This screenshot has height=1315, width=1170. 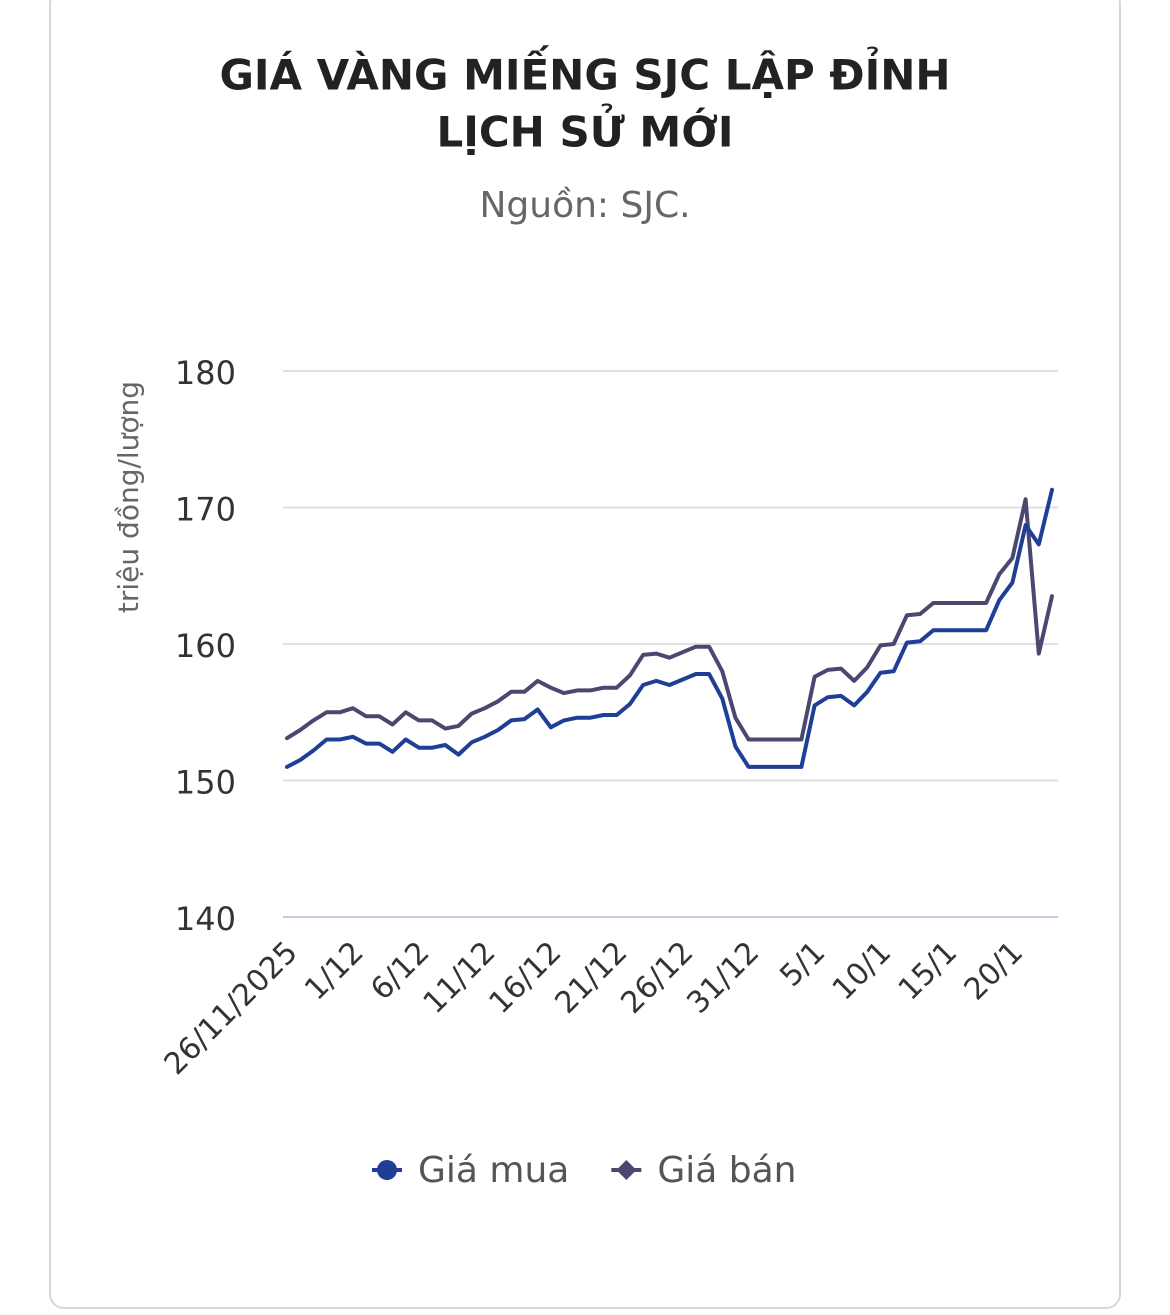 I want to click on y-tick-label: 160, so click(x=205, y=646).